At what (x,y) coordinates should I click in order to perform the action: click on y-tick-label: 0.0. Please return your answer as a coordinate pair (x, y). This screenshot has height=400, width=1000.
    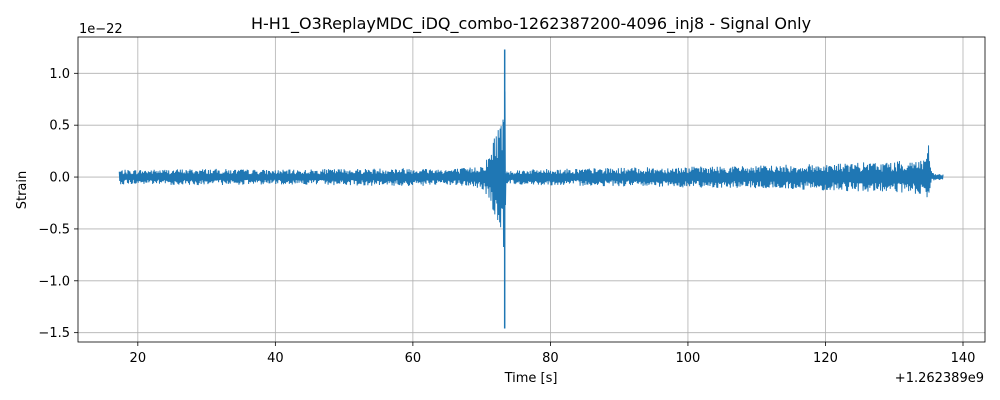
    Looking at the image, I should click on (59, 178).